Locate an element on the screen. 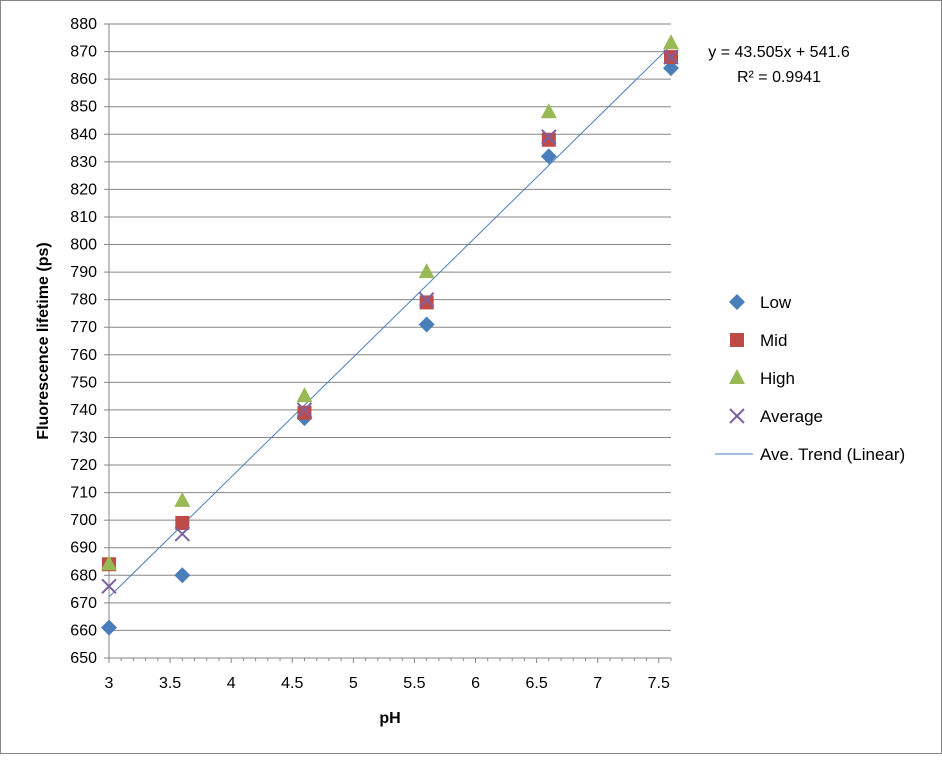  y-axis-label: Fluorescence lifetime (ps) is located at coordinates (43, 340).